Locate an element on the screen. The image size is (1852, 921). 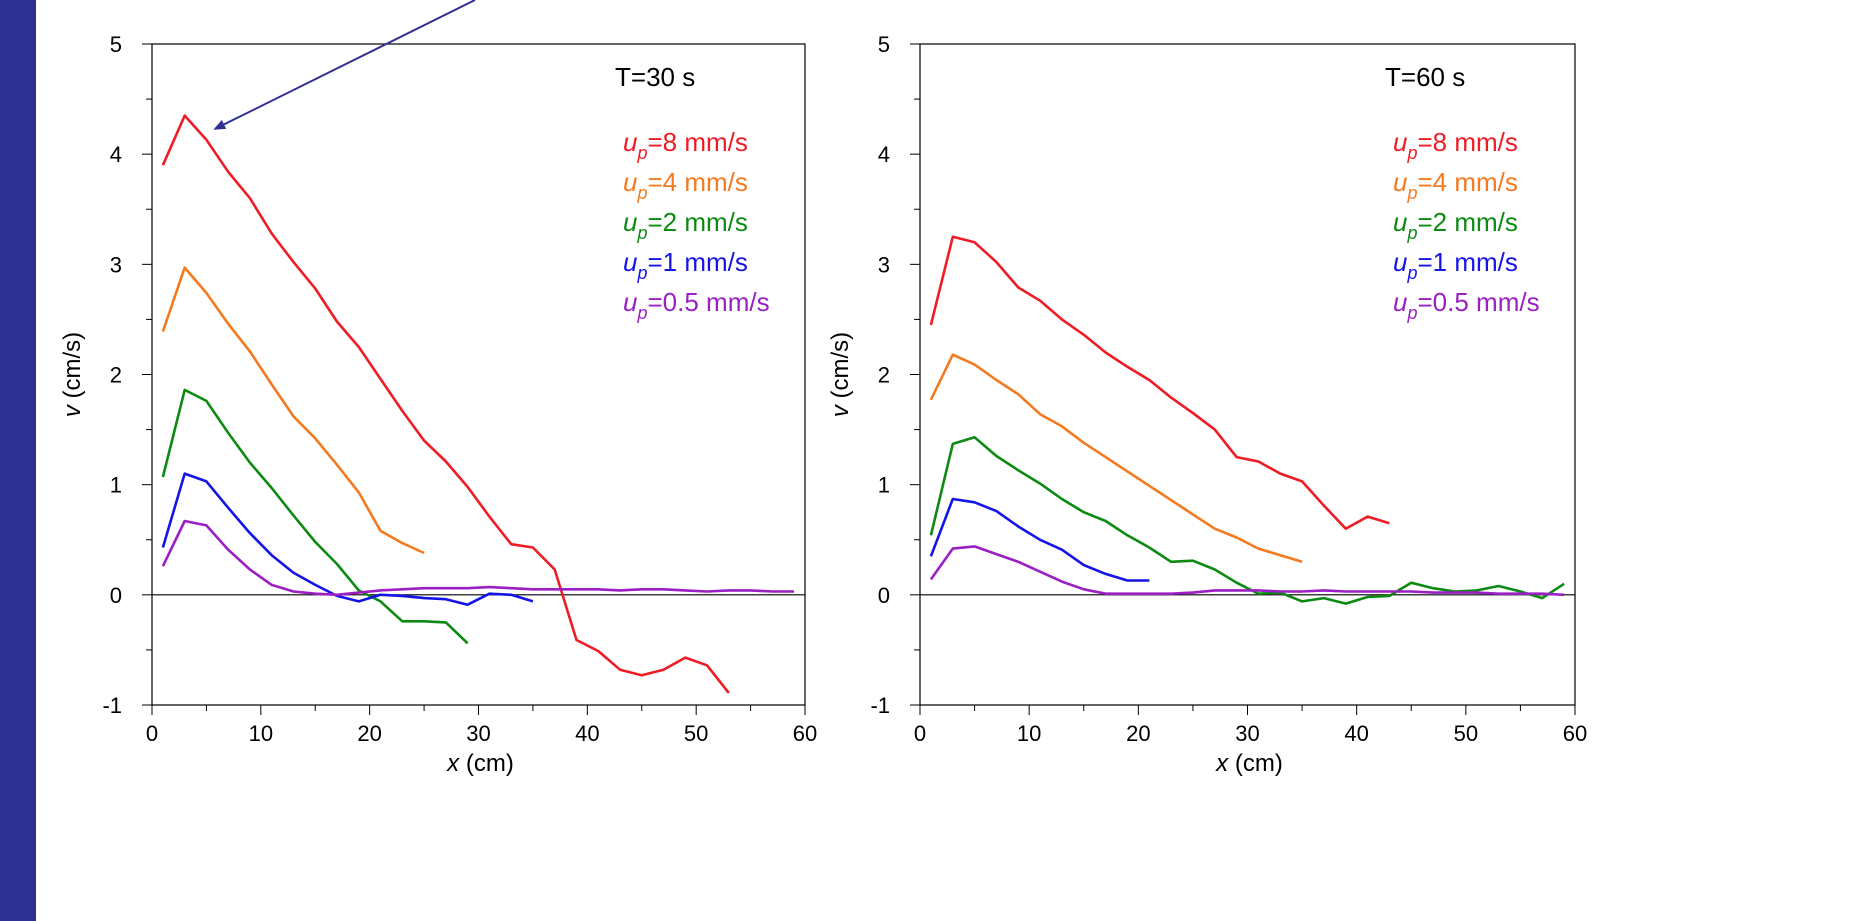
chart-time-label: T=60 s is located at coordinates (1425, 77).